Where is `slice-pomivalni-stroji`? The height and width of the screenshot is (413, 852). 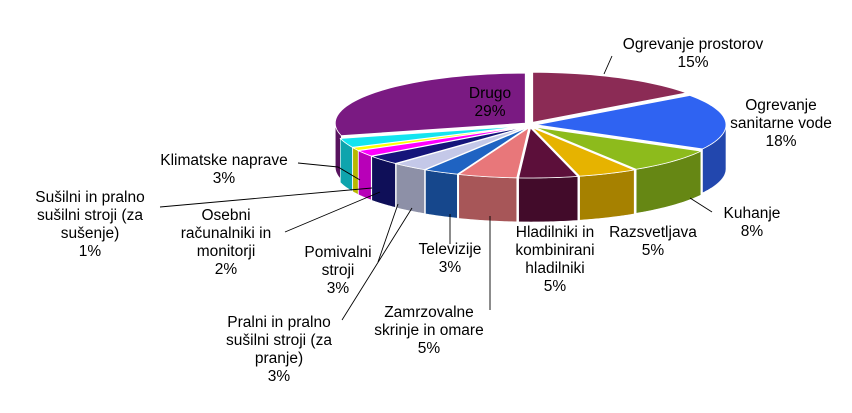
slice-pomivalni-stroji is located at coordinates (448, 145).